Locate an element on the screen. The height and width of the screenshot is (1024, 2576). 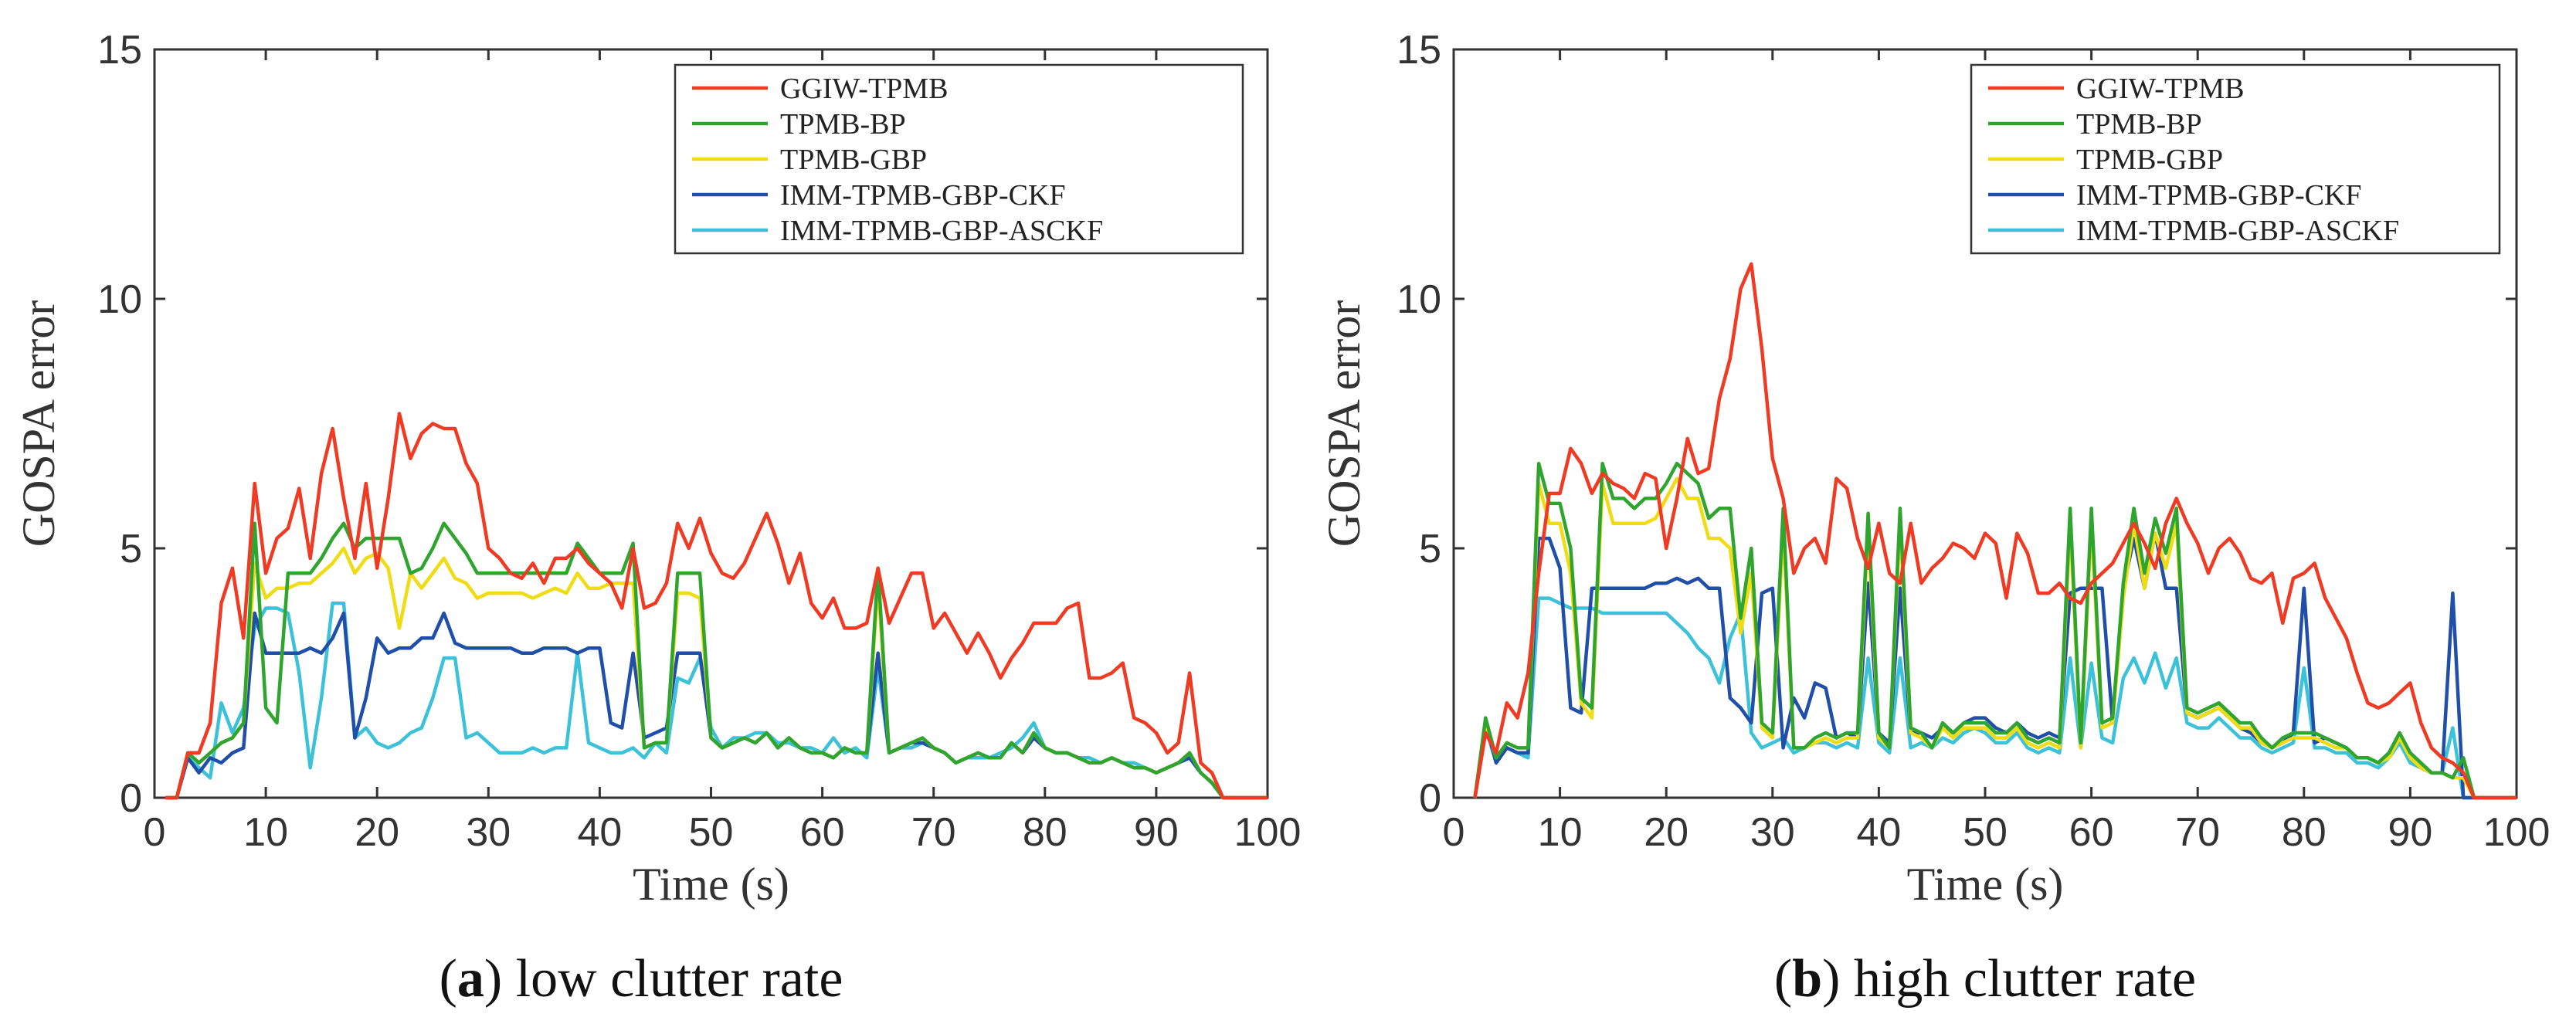
caption-letter: b is located at coordinates (1807, 979).